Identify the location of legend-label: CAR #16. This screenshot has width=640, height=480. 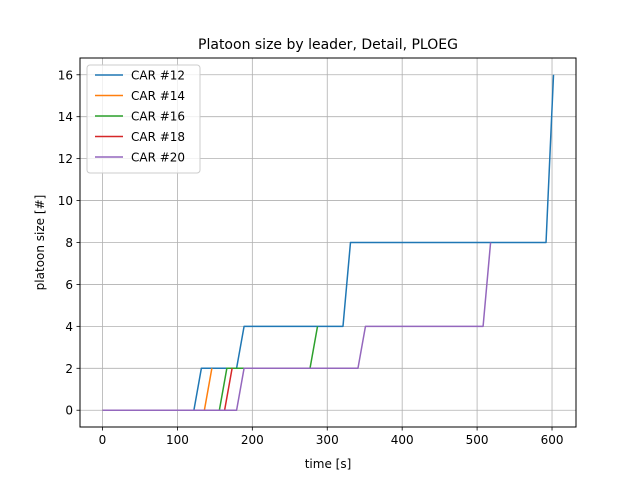
(158, 117).